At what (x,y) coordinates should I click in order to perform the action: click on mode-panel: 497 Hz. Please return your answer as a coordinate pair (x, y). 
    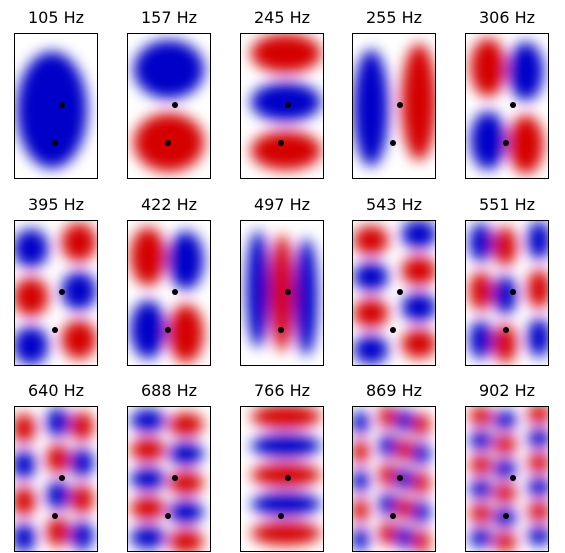
    Looking at the image, I should click on (282, 280).